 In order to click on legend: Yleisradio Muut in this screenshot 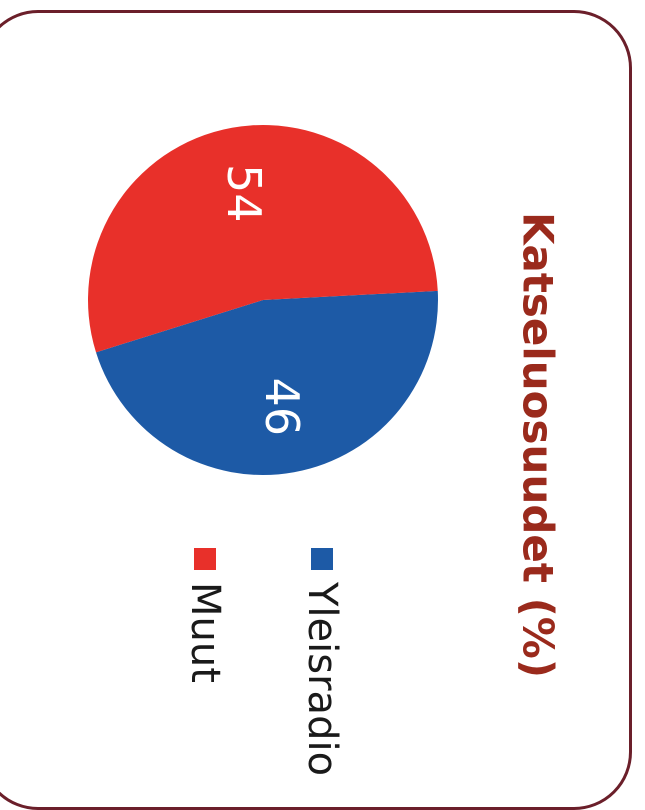, I will do `click(263, 662)`.